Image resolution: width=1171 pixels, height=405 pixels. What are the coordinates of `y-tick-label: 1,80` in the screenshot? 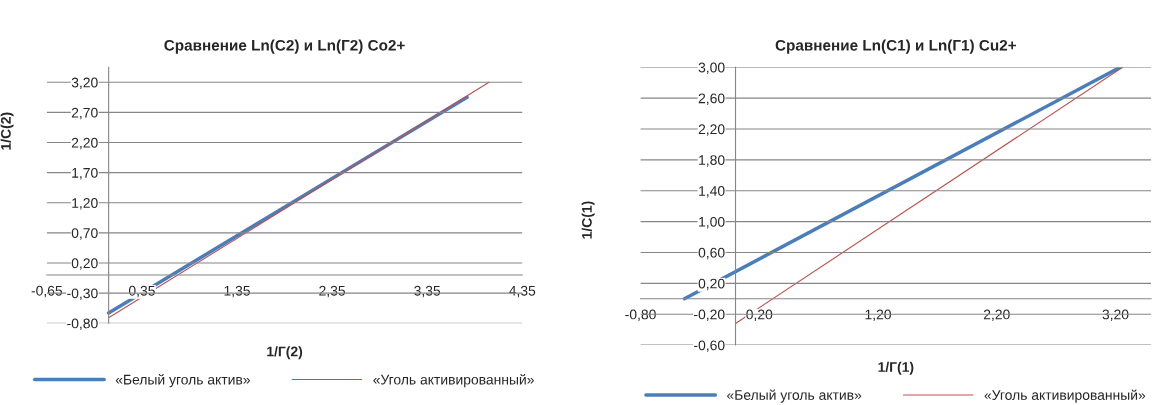 It's located at (712, 161).